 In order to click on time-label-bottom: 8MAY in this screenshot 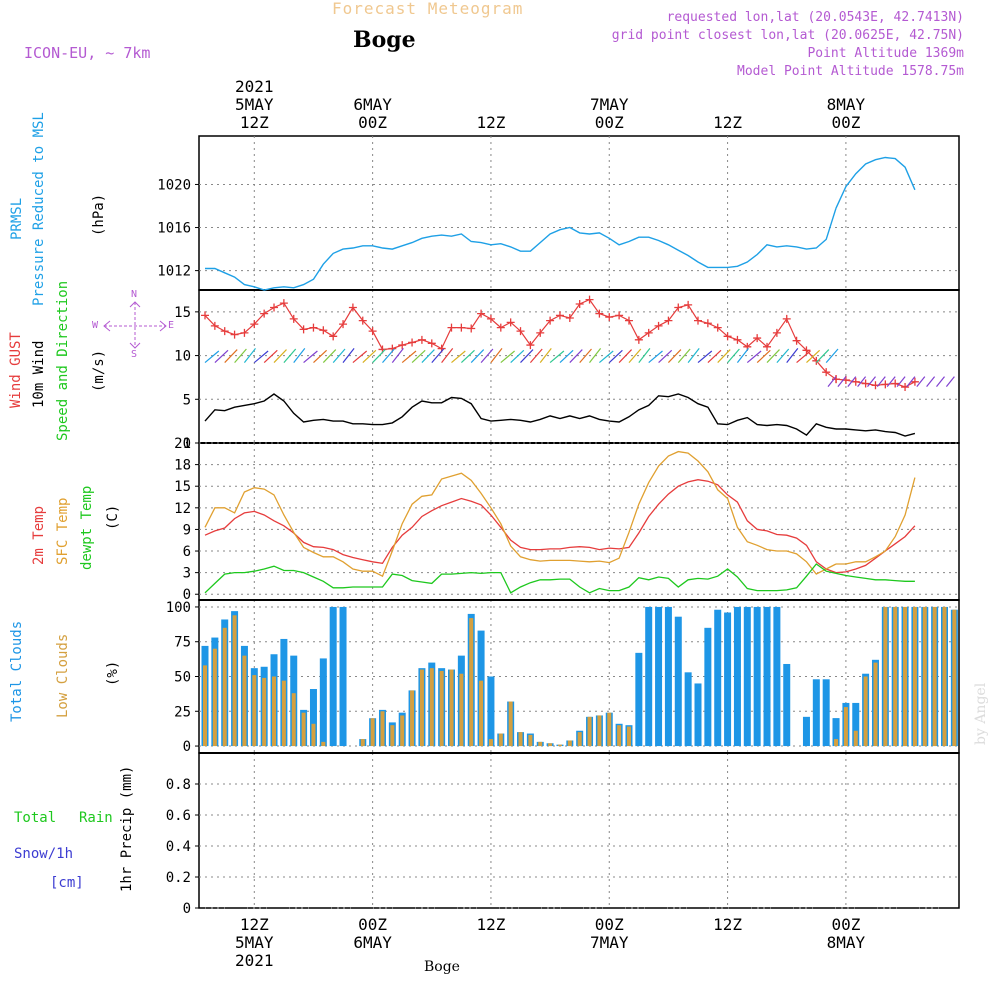, I will do `click(846, 942)`.